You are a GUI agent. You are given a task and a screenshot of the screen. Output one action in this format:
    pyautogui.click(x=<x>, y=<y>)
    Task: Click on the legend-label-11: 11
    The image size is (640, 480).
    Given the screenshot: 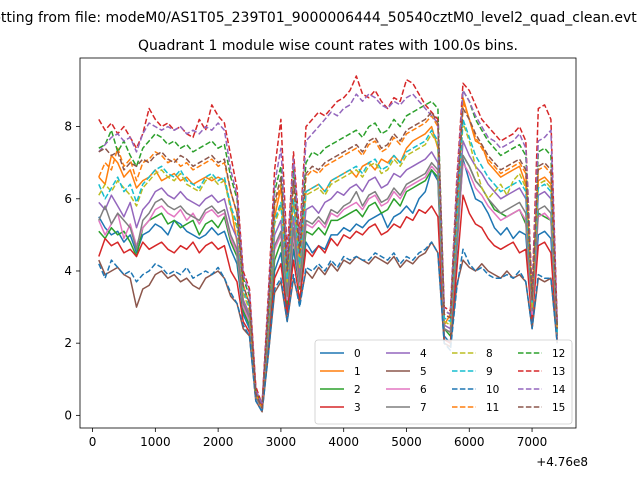 What is the action you would take?
    pyautogui.click(x=492, y=408)
    